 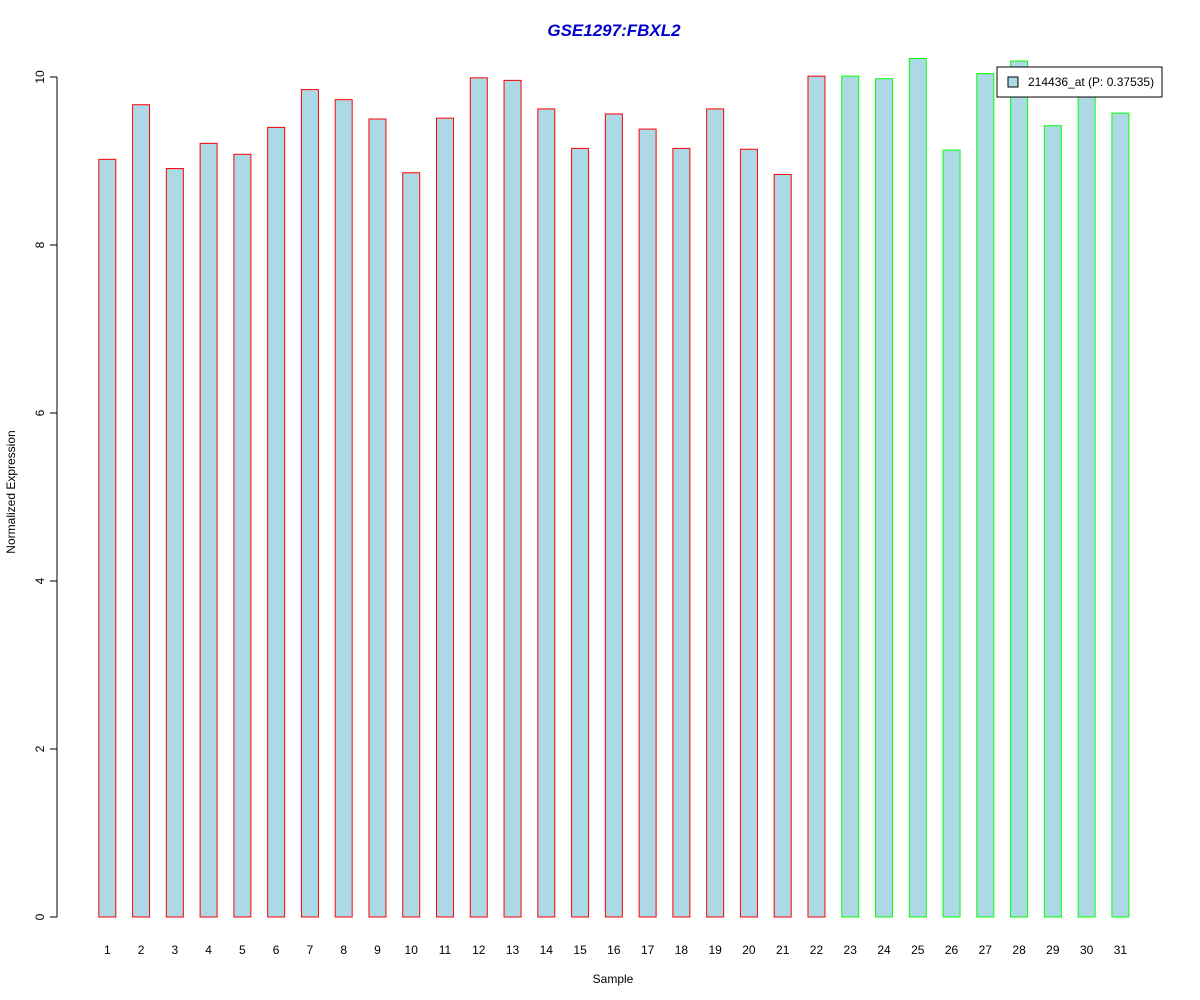 I want to click on x-tick-label: 12, so click(x=479, y=950).